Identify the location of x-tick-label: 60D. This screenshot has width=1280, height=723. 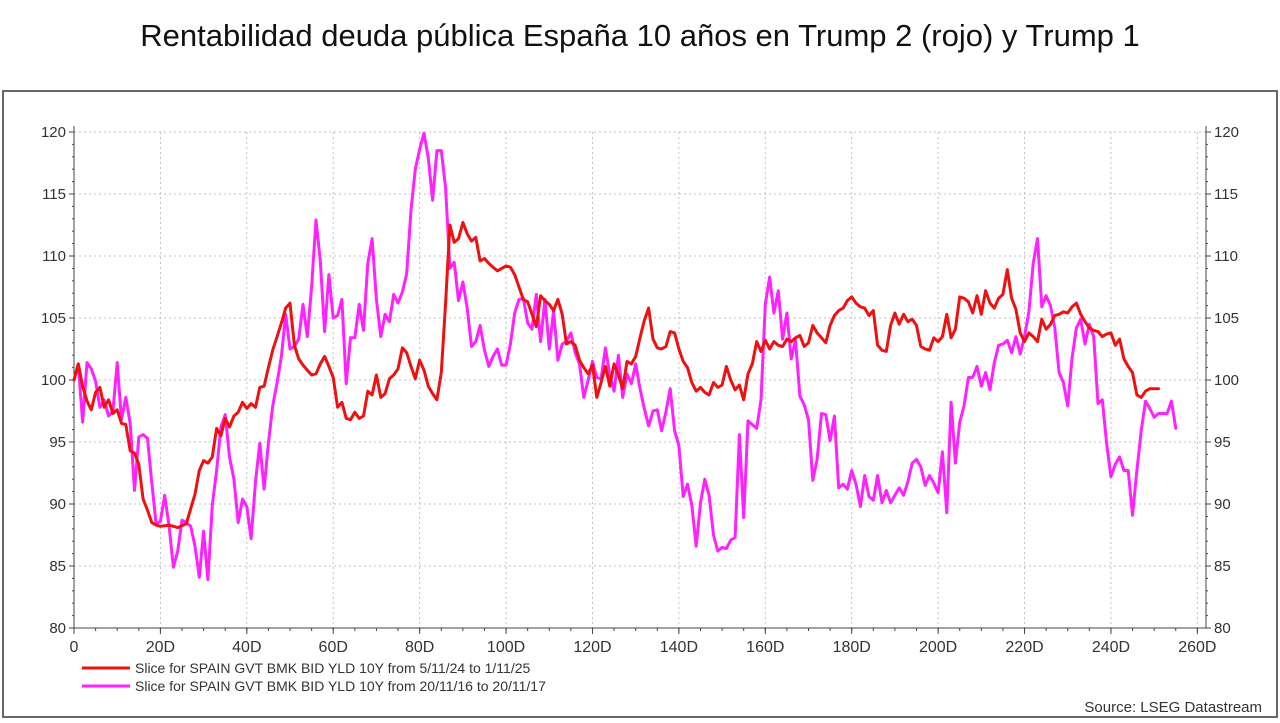
(333, 647).